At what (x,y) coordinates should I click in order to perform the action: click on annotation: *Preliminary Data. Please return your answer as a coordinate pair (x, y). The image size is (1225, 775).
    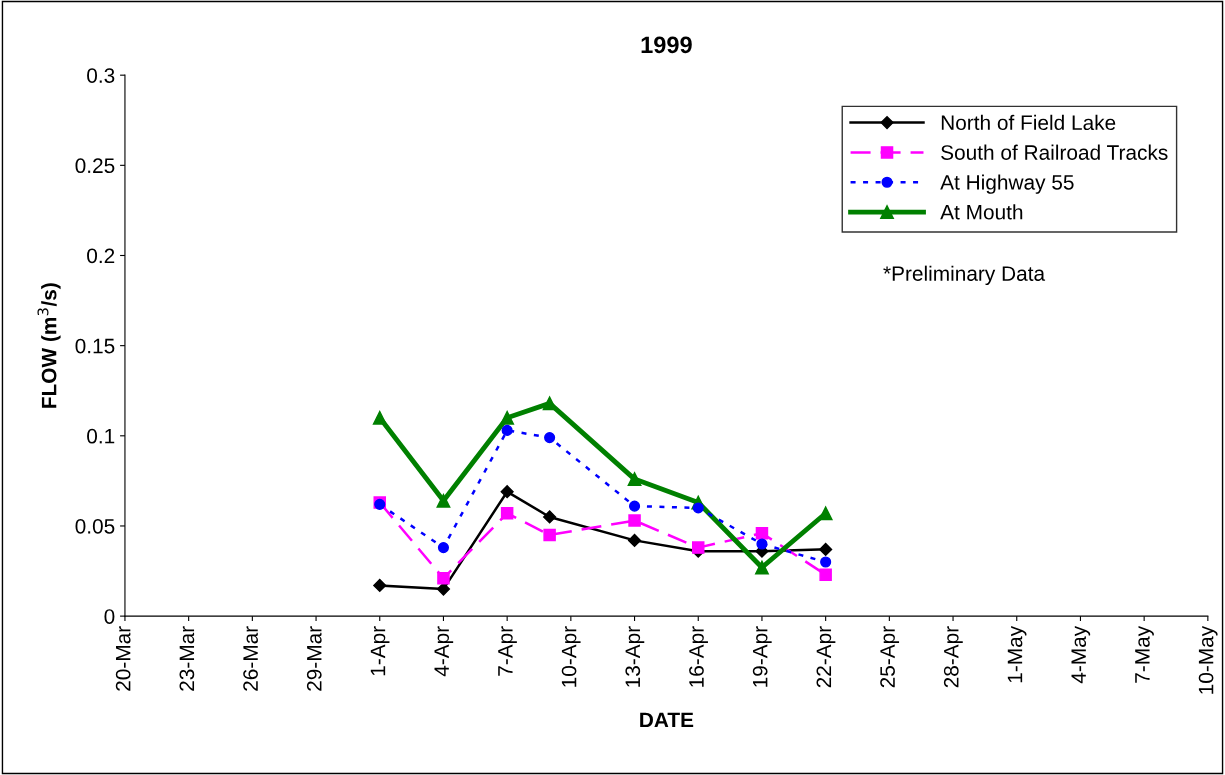
    Looking at the image, I should click on (964, 275).